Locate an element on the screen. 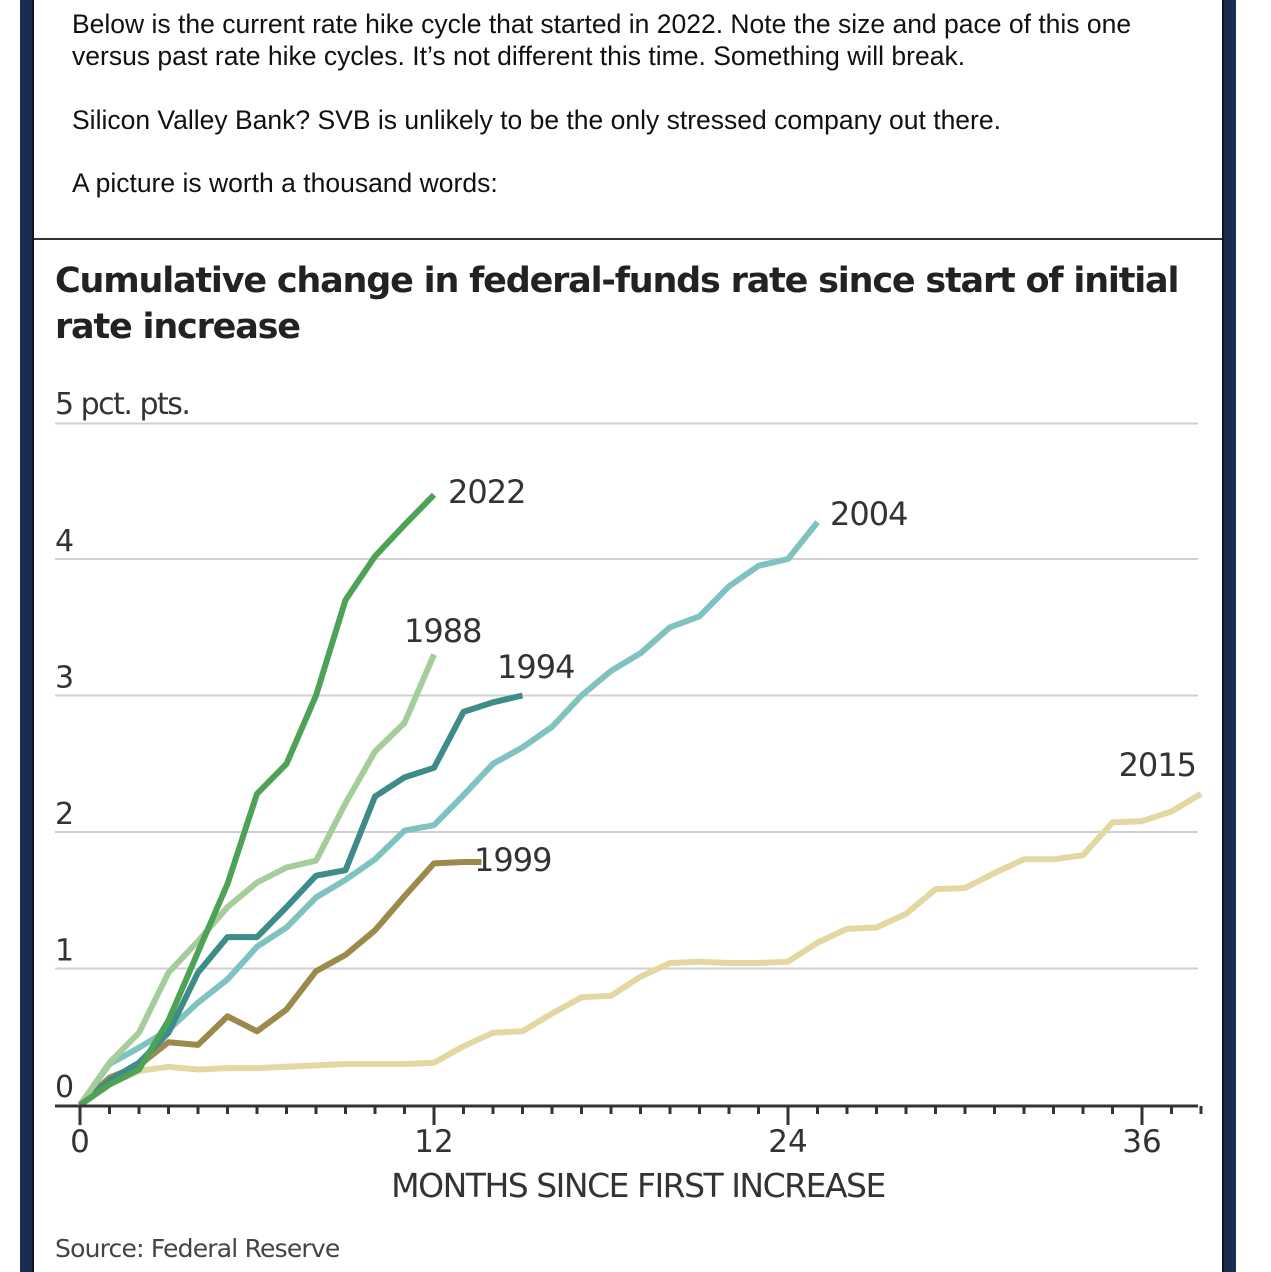  y-tick-label-0: 0 is located at coordinates (64, 1087).